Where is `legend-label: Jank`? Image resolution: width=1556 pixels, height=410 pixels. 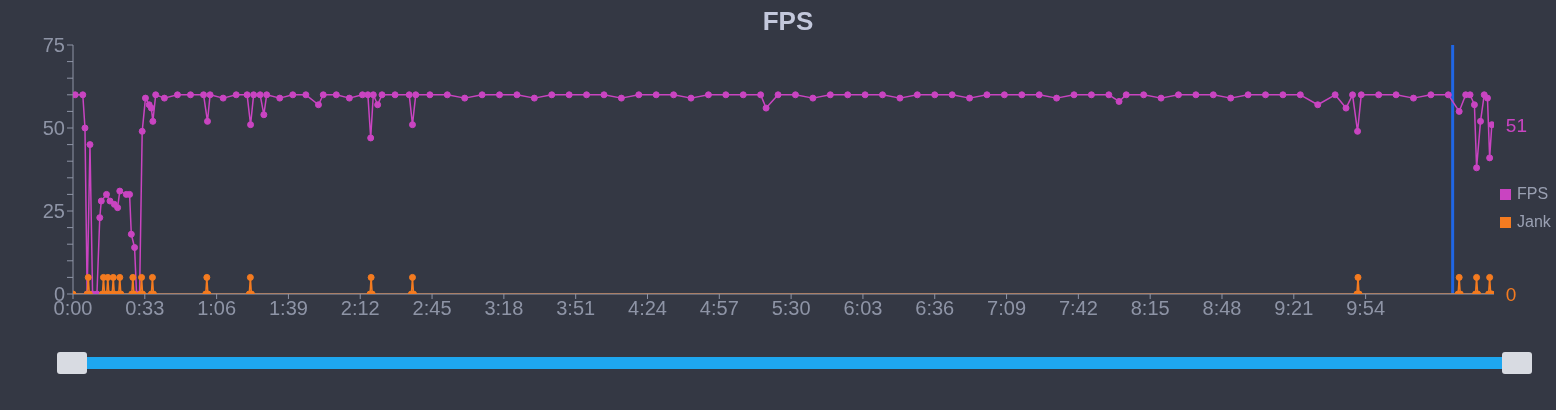 legend-label: Jank is located at coordinates (1534, 222).